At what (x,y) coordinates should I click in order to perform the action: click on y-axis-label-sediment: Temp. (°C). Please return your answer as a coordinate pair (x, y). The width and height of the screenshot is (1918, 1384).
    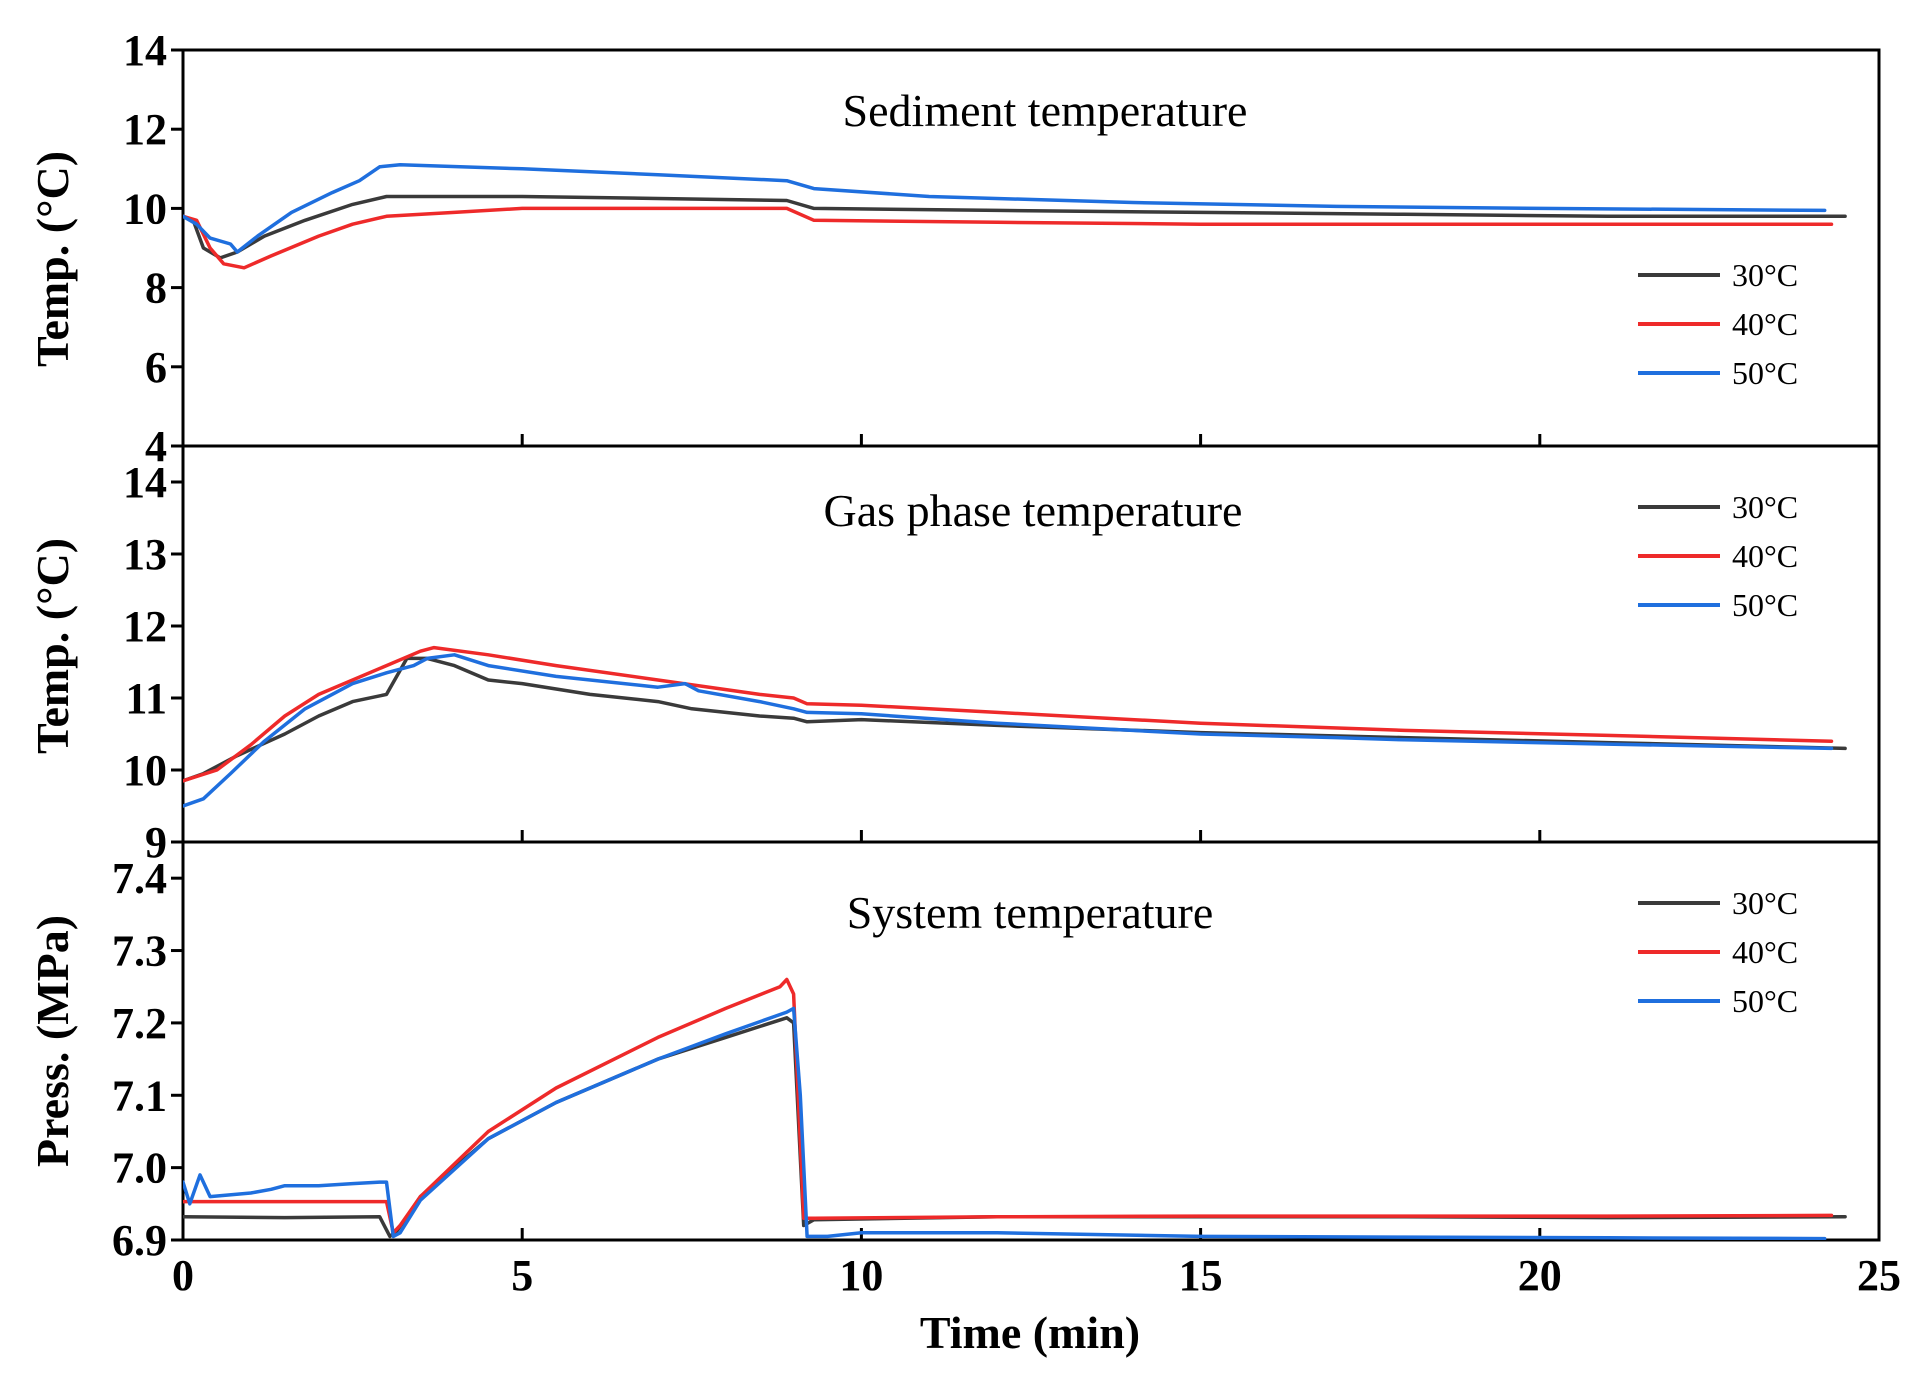
    Looking at the image, I should click on (52, 259).